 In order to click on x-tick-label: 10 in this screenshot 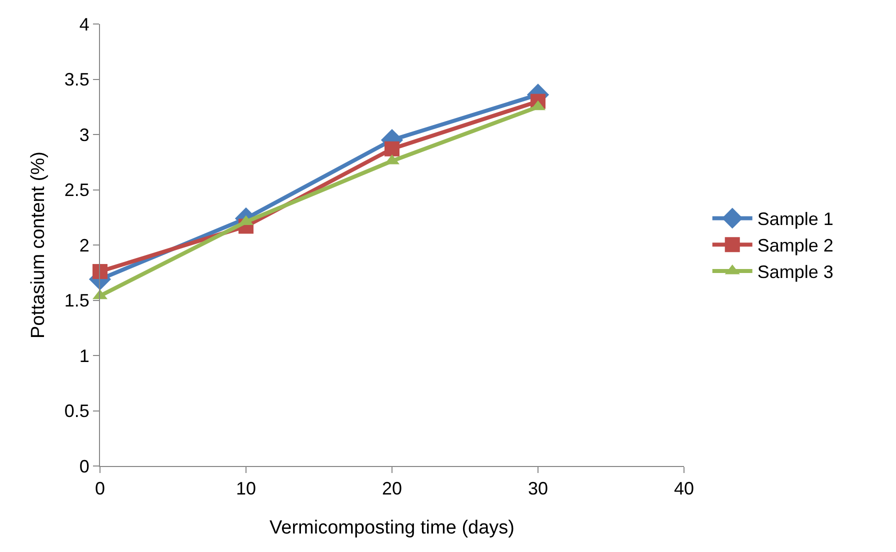, I will do `click(246, 488)`.